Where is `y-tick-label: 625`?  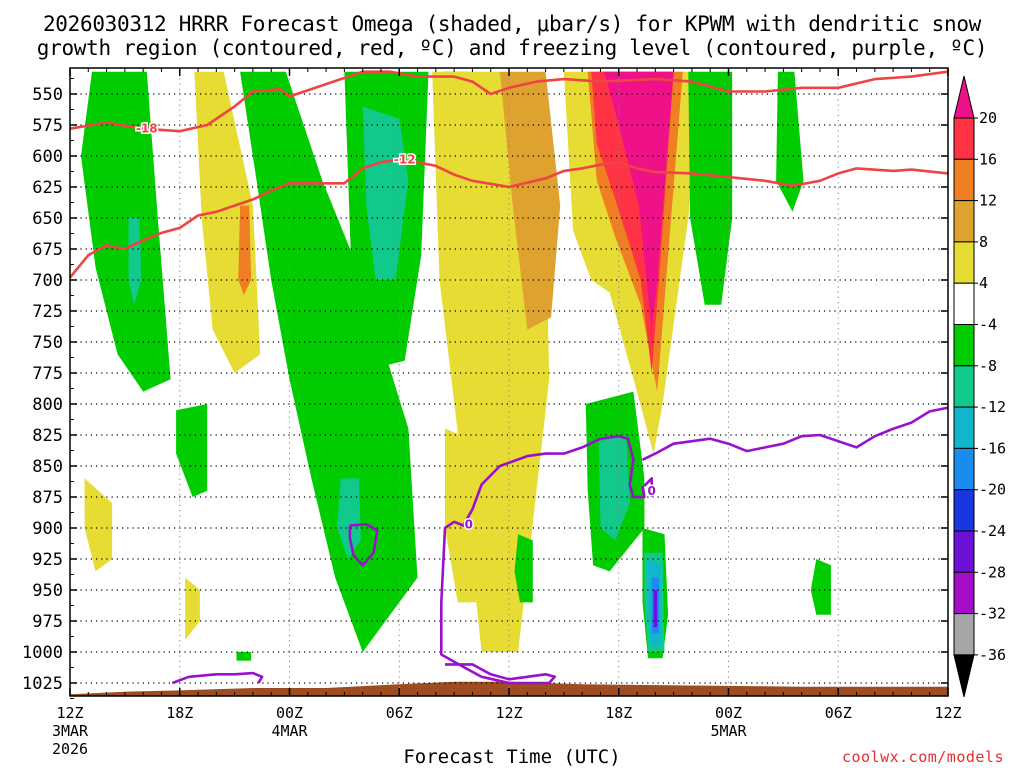
y-tick-label: 625 is located at coordinates (47, 188).